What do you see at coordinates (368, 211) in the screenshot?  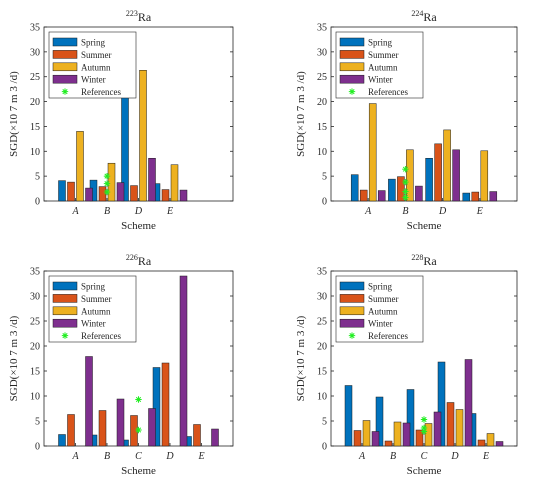 I see `x-tick-label: A` at bounding box center [368, 211].